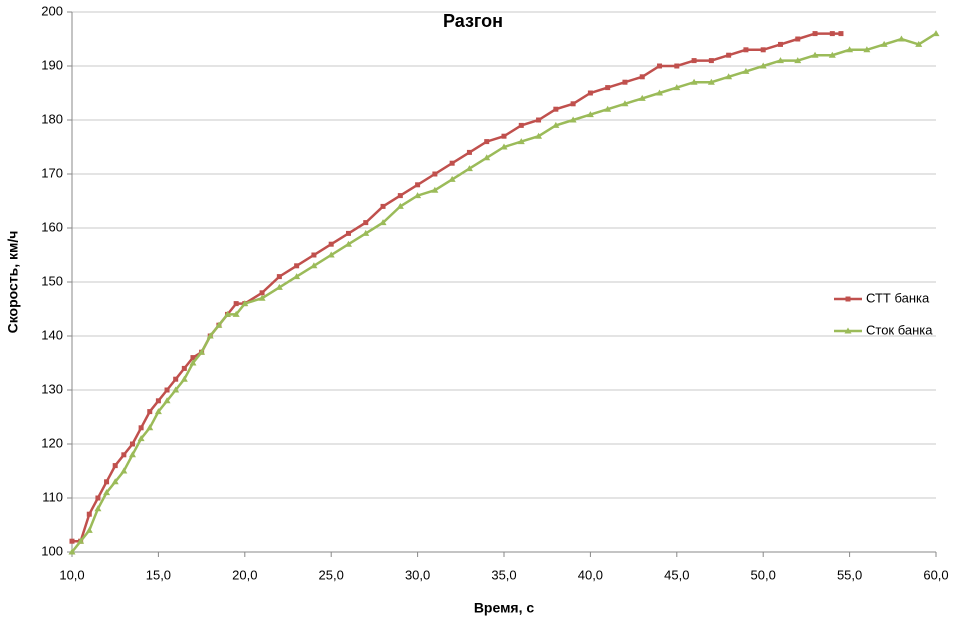 The width and height of the screenshot is (960, 631). What do you see at coordinates (763, 574) in the screenshot?
I see `x-tick-label: 50,0` at bounding box center [763, 574].